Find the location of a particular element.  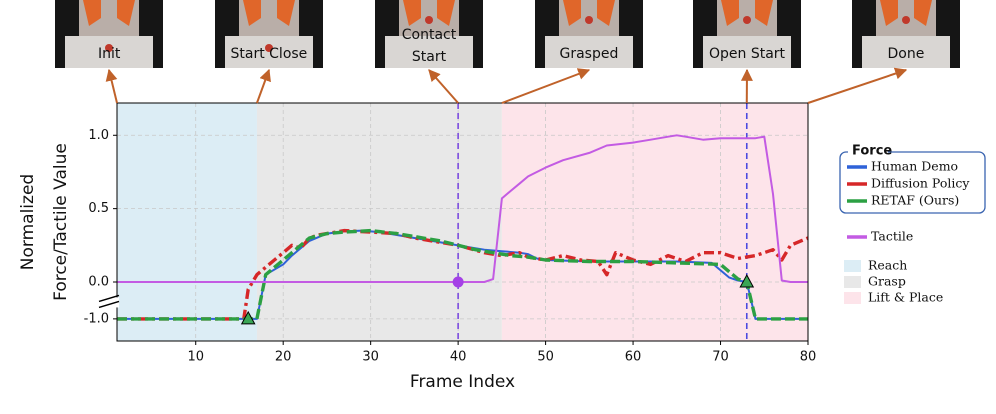

legend-label: Reach is located at coordinates (887, 265).